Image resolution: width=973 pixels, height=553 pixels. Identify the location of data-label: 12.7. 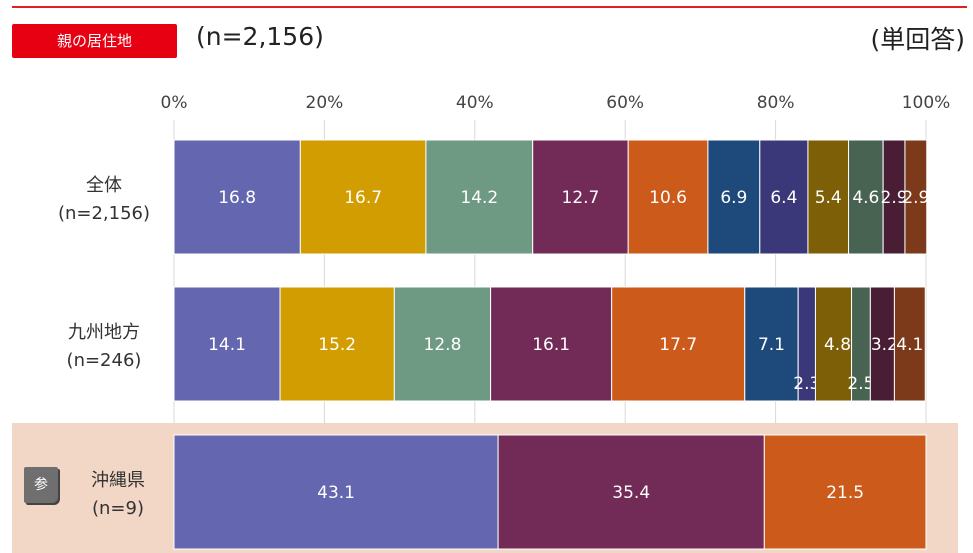
(581, 198).